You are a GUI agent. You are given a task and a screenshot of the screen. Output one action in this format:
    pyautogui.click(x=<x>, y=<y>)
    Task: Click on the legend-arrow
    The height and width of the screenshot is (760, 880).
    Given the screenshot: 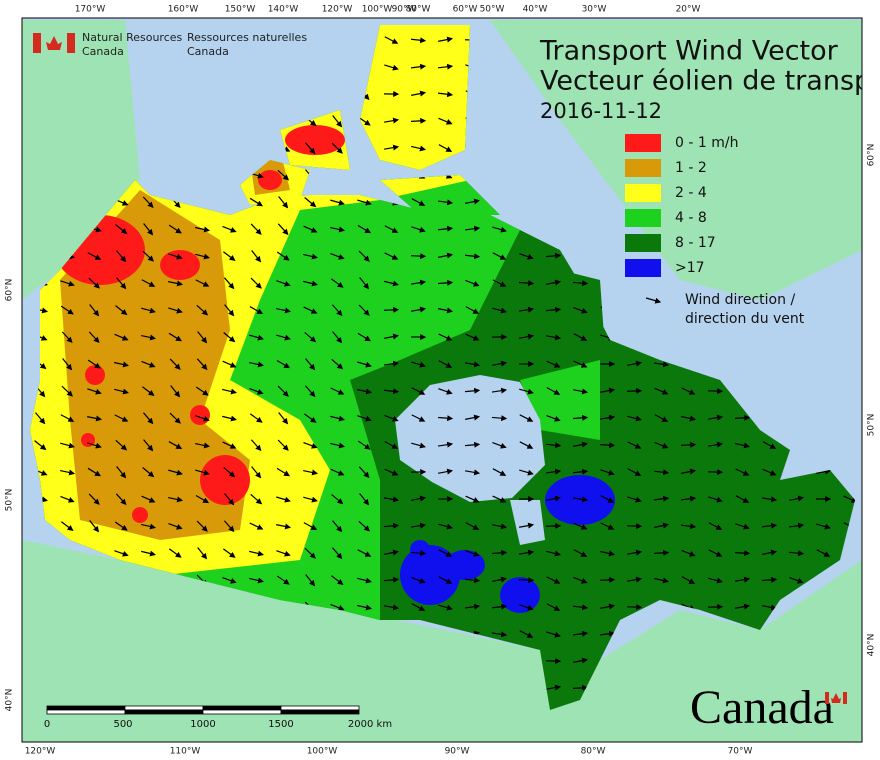 What is the action you would take?
    pyautogui.click(x=653, y=300)
    